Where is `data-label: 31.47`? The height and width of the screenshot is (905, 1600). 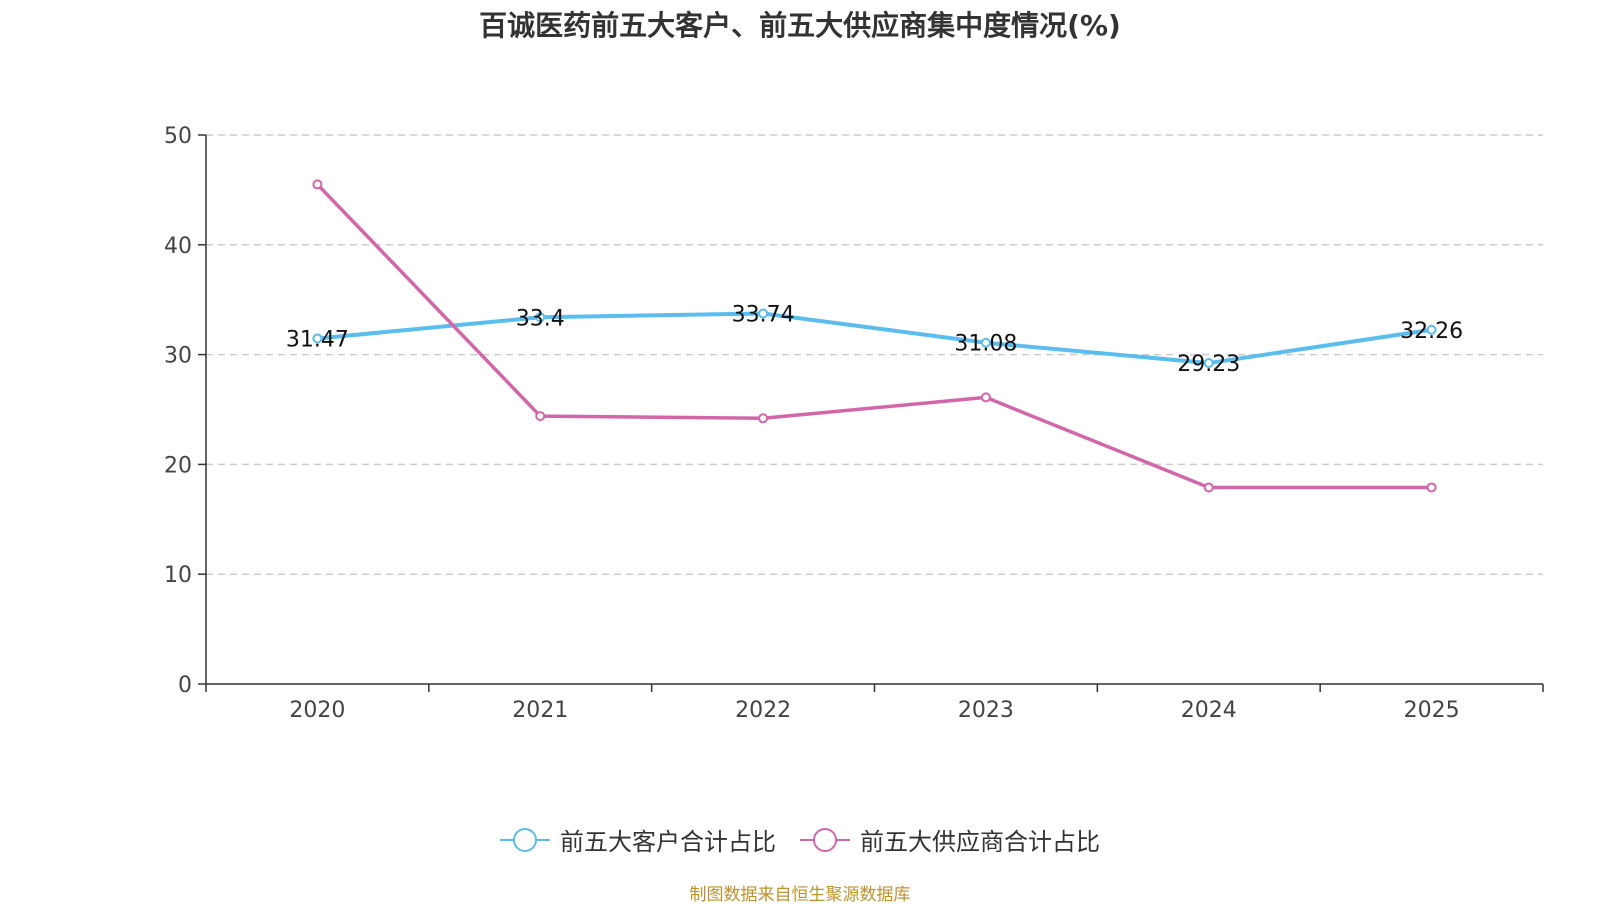 data-label: 31.47 is located at coordinates (317, 339).